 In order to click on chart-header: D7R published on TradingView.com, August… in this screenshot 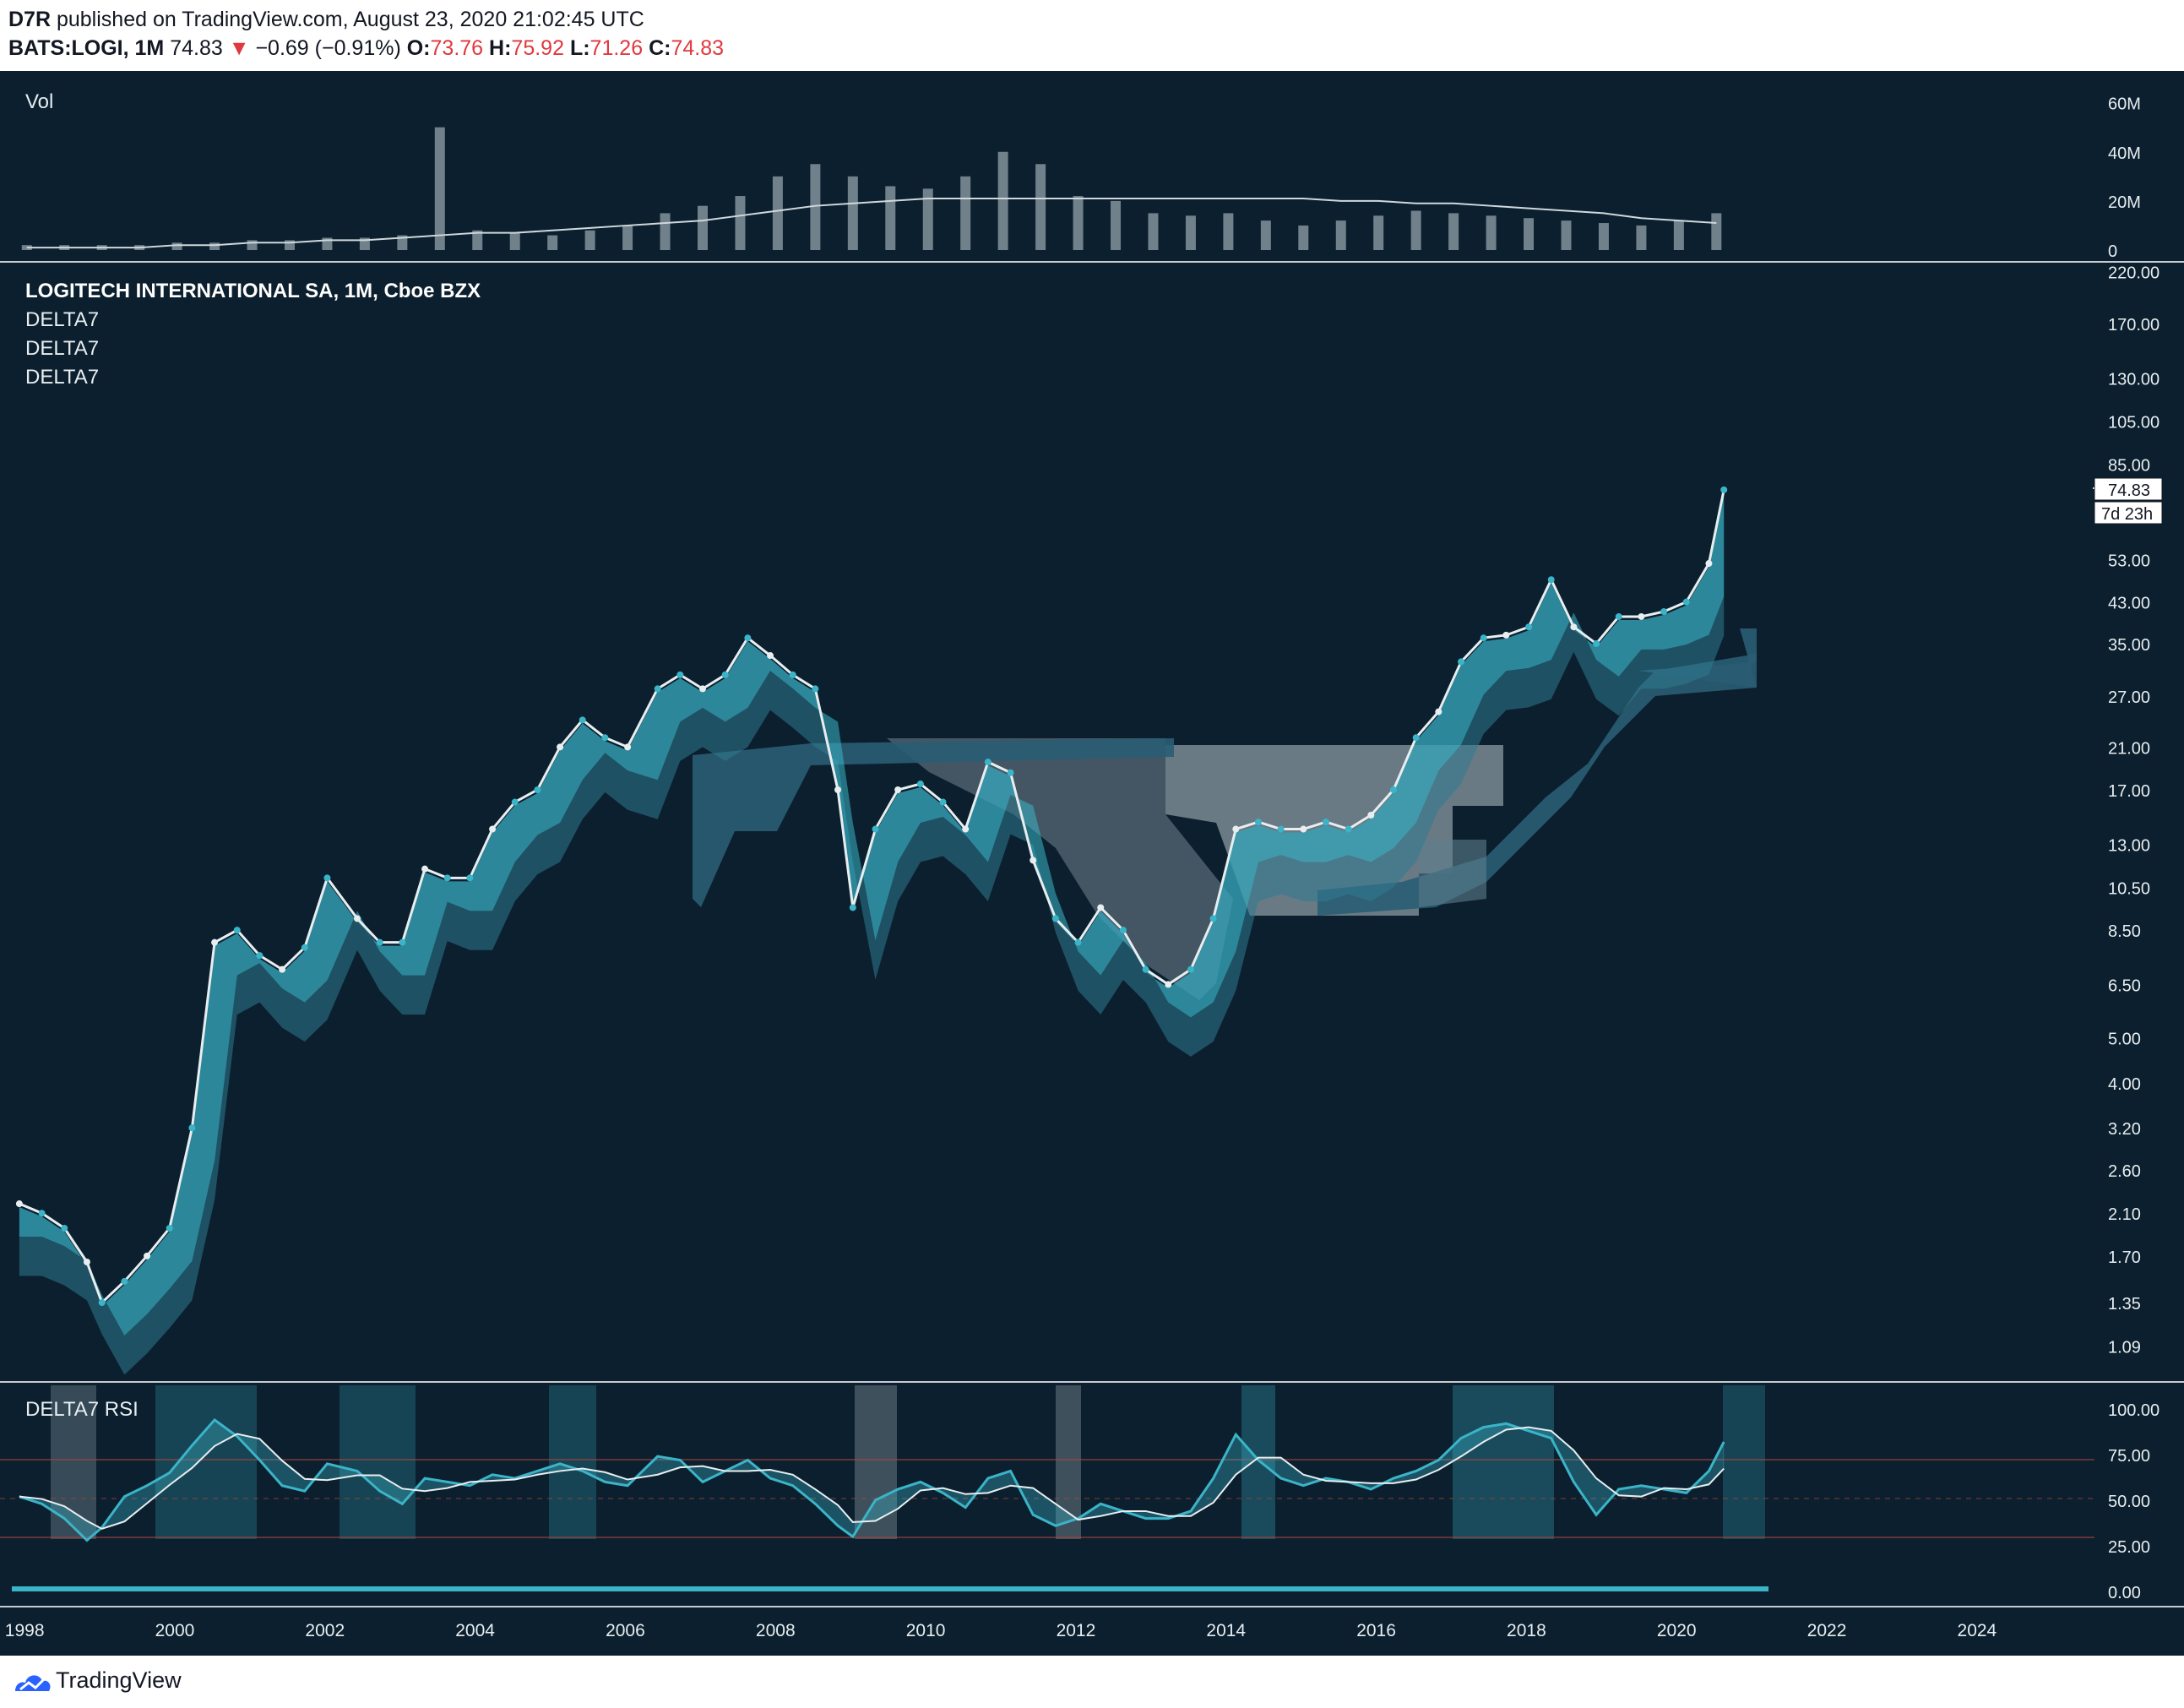, I will do `click(366, 34)`.